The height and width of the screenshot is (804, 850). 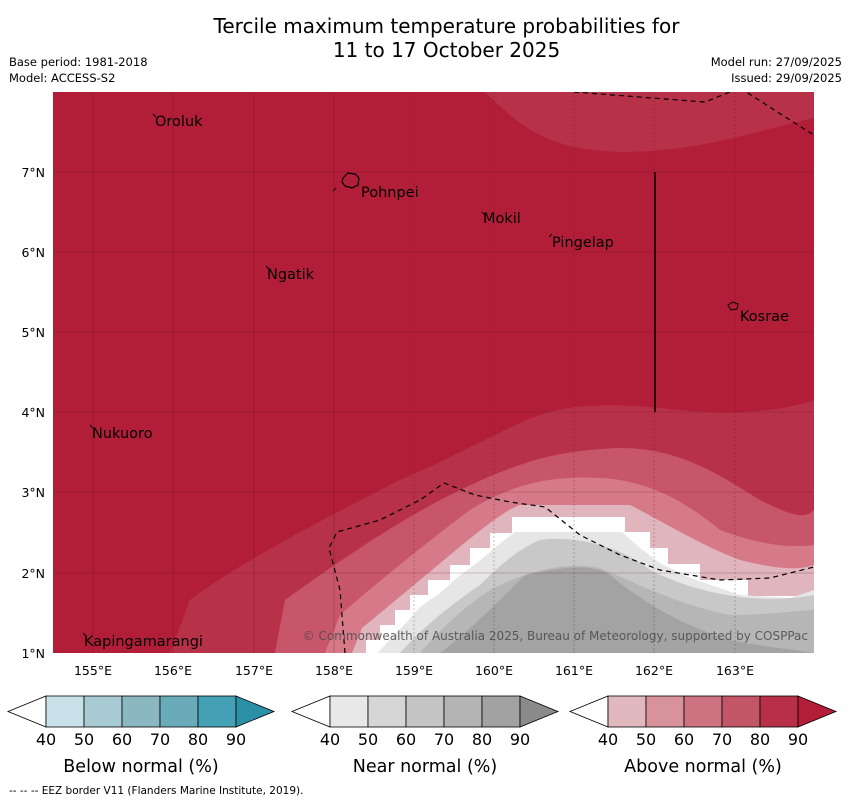 What do you see at coordinates (154, 115) in the screenshot?
I see `oroluk-mark` at bounding box center [154, 115].